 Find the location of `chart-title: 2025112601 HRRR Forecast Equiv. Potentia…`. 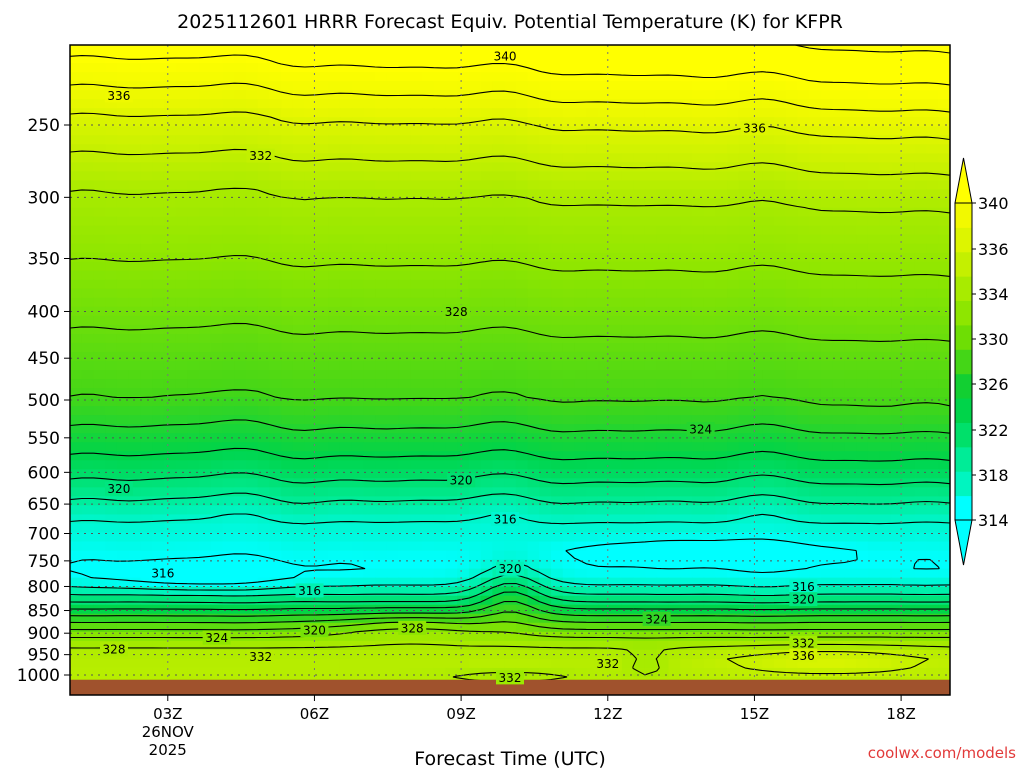

chart-title: 2025112601 HRRR Forecast Equiv. Potentia… is located at coordinates (510, 22).